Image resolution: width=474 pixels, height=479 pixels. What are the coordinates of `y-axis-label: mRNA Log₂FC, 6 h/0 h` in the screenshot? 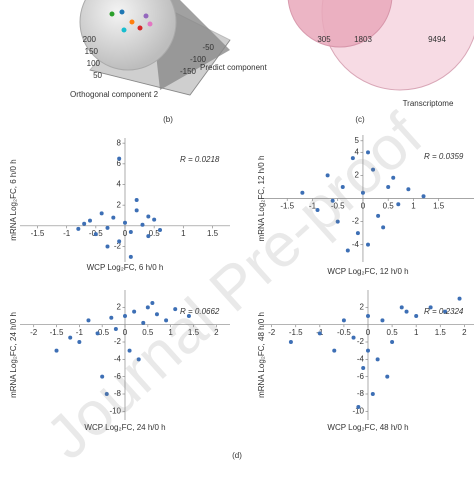 It's located at (13, 199).